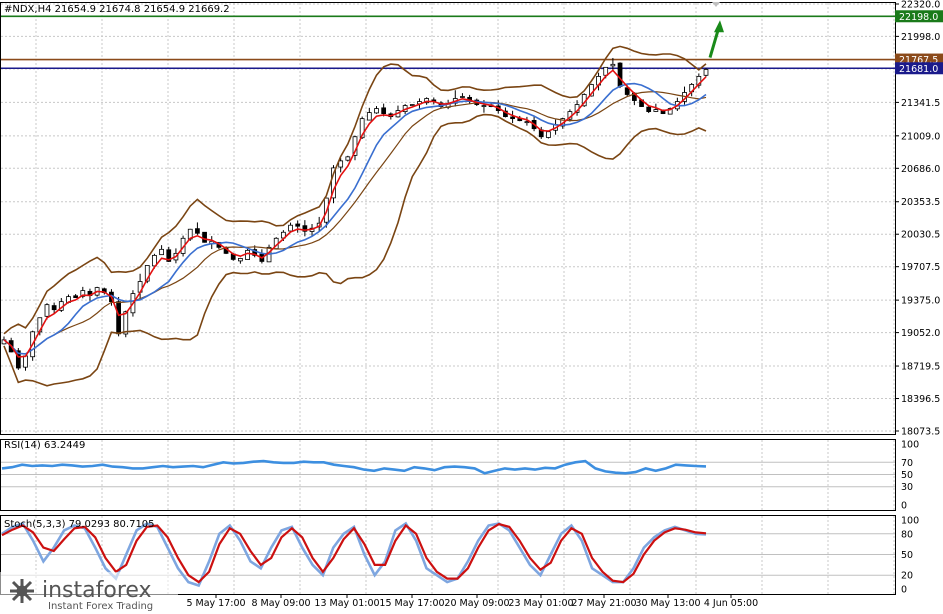  What do you see at coordinates (719, 26) in the screenshot?
I see `target-arrowhead-icon` at bounding box center [719, 26].